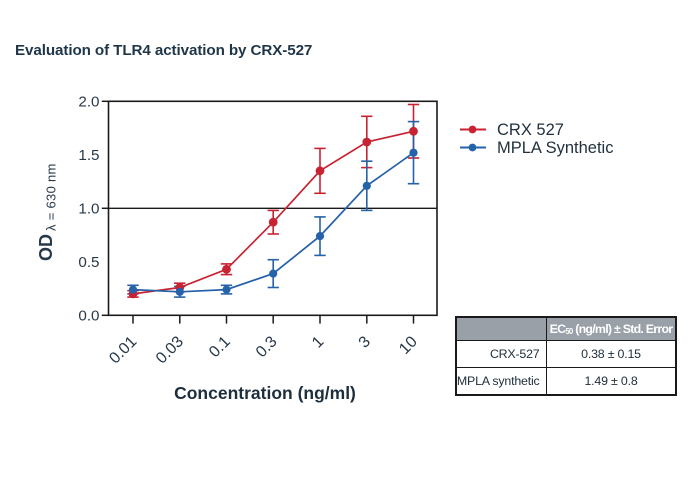 Image resolution: width=700 pixels, height=484 pixels. Describe the element at coordinates (267, 347) in the screenshot. I see `svg-text: 0.3` at that location.